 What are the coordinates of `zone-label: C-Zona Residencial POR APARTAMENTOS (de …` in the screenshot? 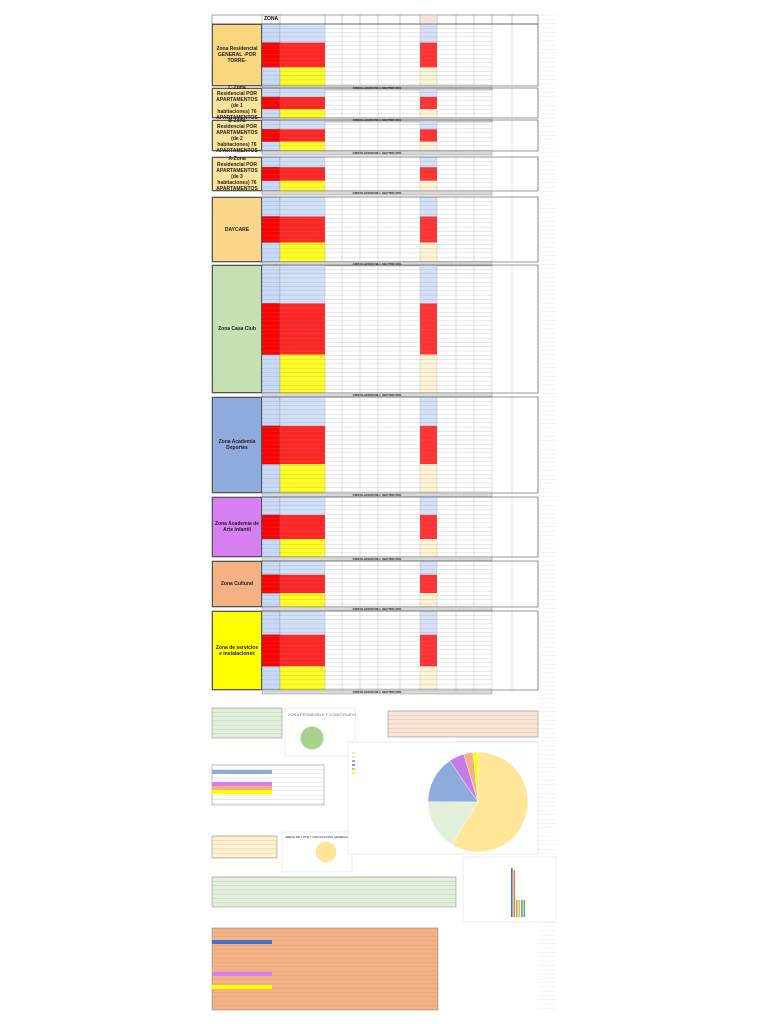 It's located at (237, 103).